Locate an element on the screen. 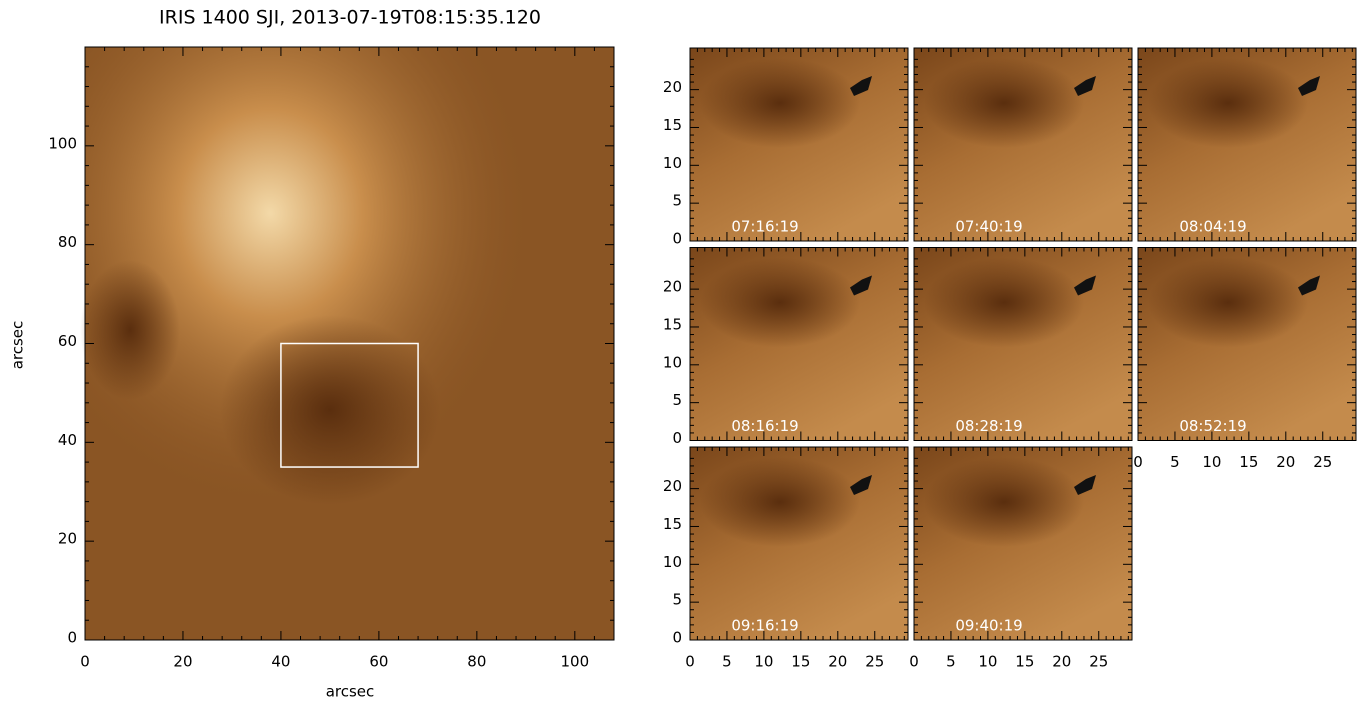 This screenshot has width=1361, height=705. x-axis-label: arcsec is located at coordinates (350, 692).